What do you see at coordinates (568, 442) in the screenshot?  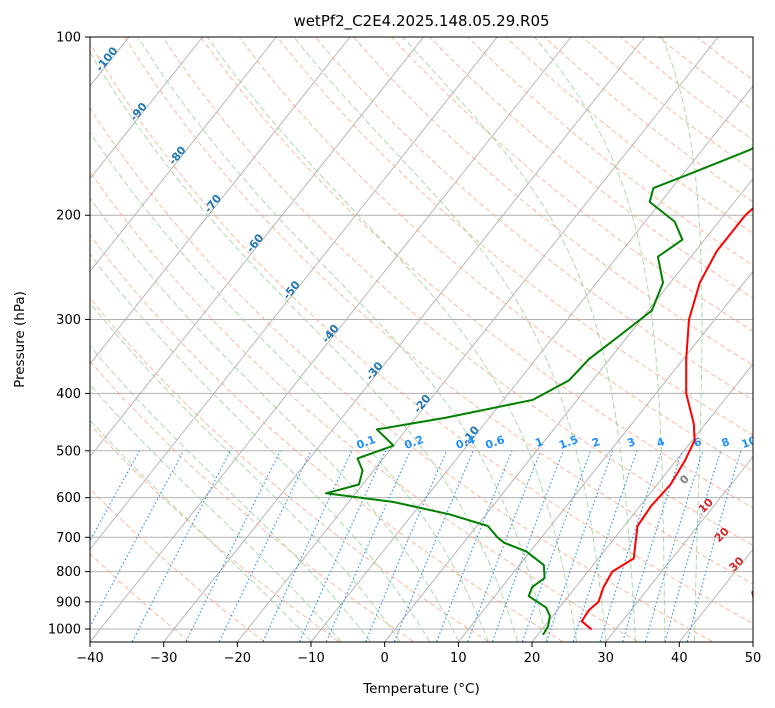 I see `mixing-ratio-label: 1.5` at bounding box center [568, 442].